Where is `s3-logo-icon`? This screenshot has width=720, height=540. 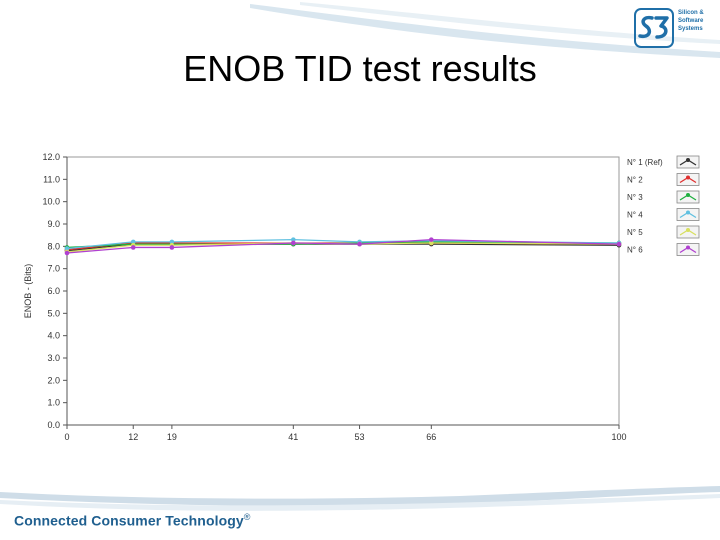 s3-logo-icon is located at coordinates (654, 28).